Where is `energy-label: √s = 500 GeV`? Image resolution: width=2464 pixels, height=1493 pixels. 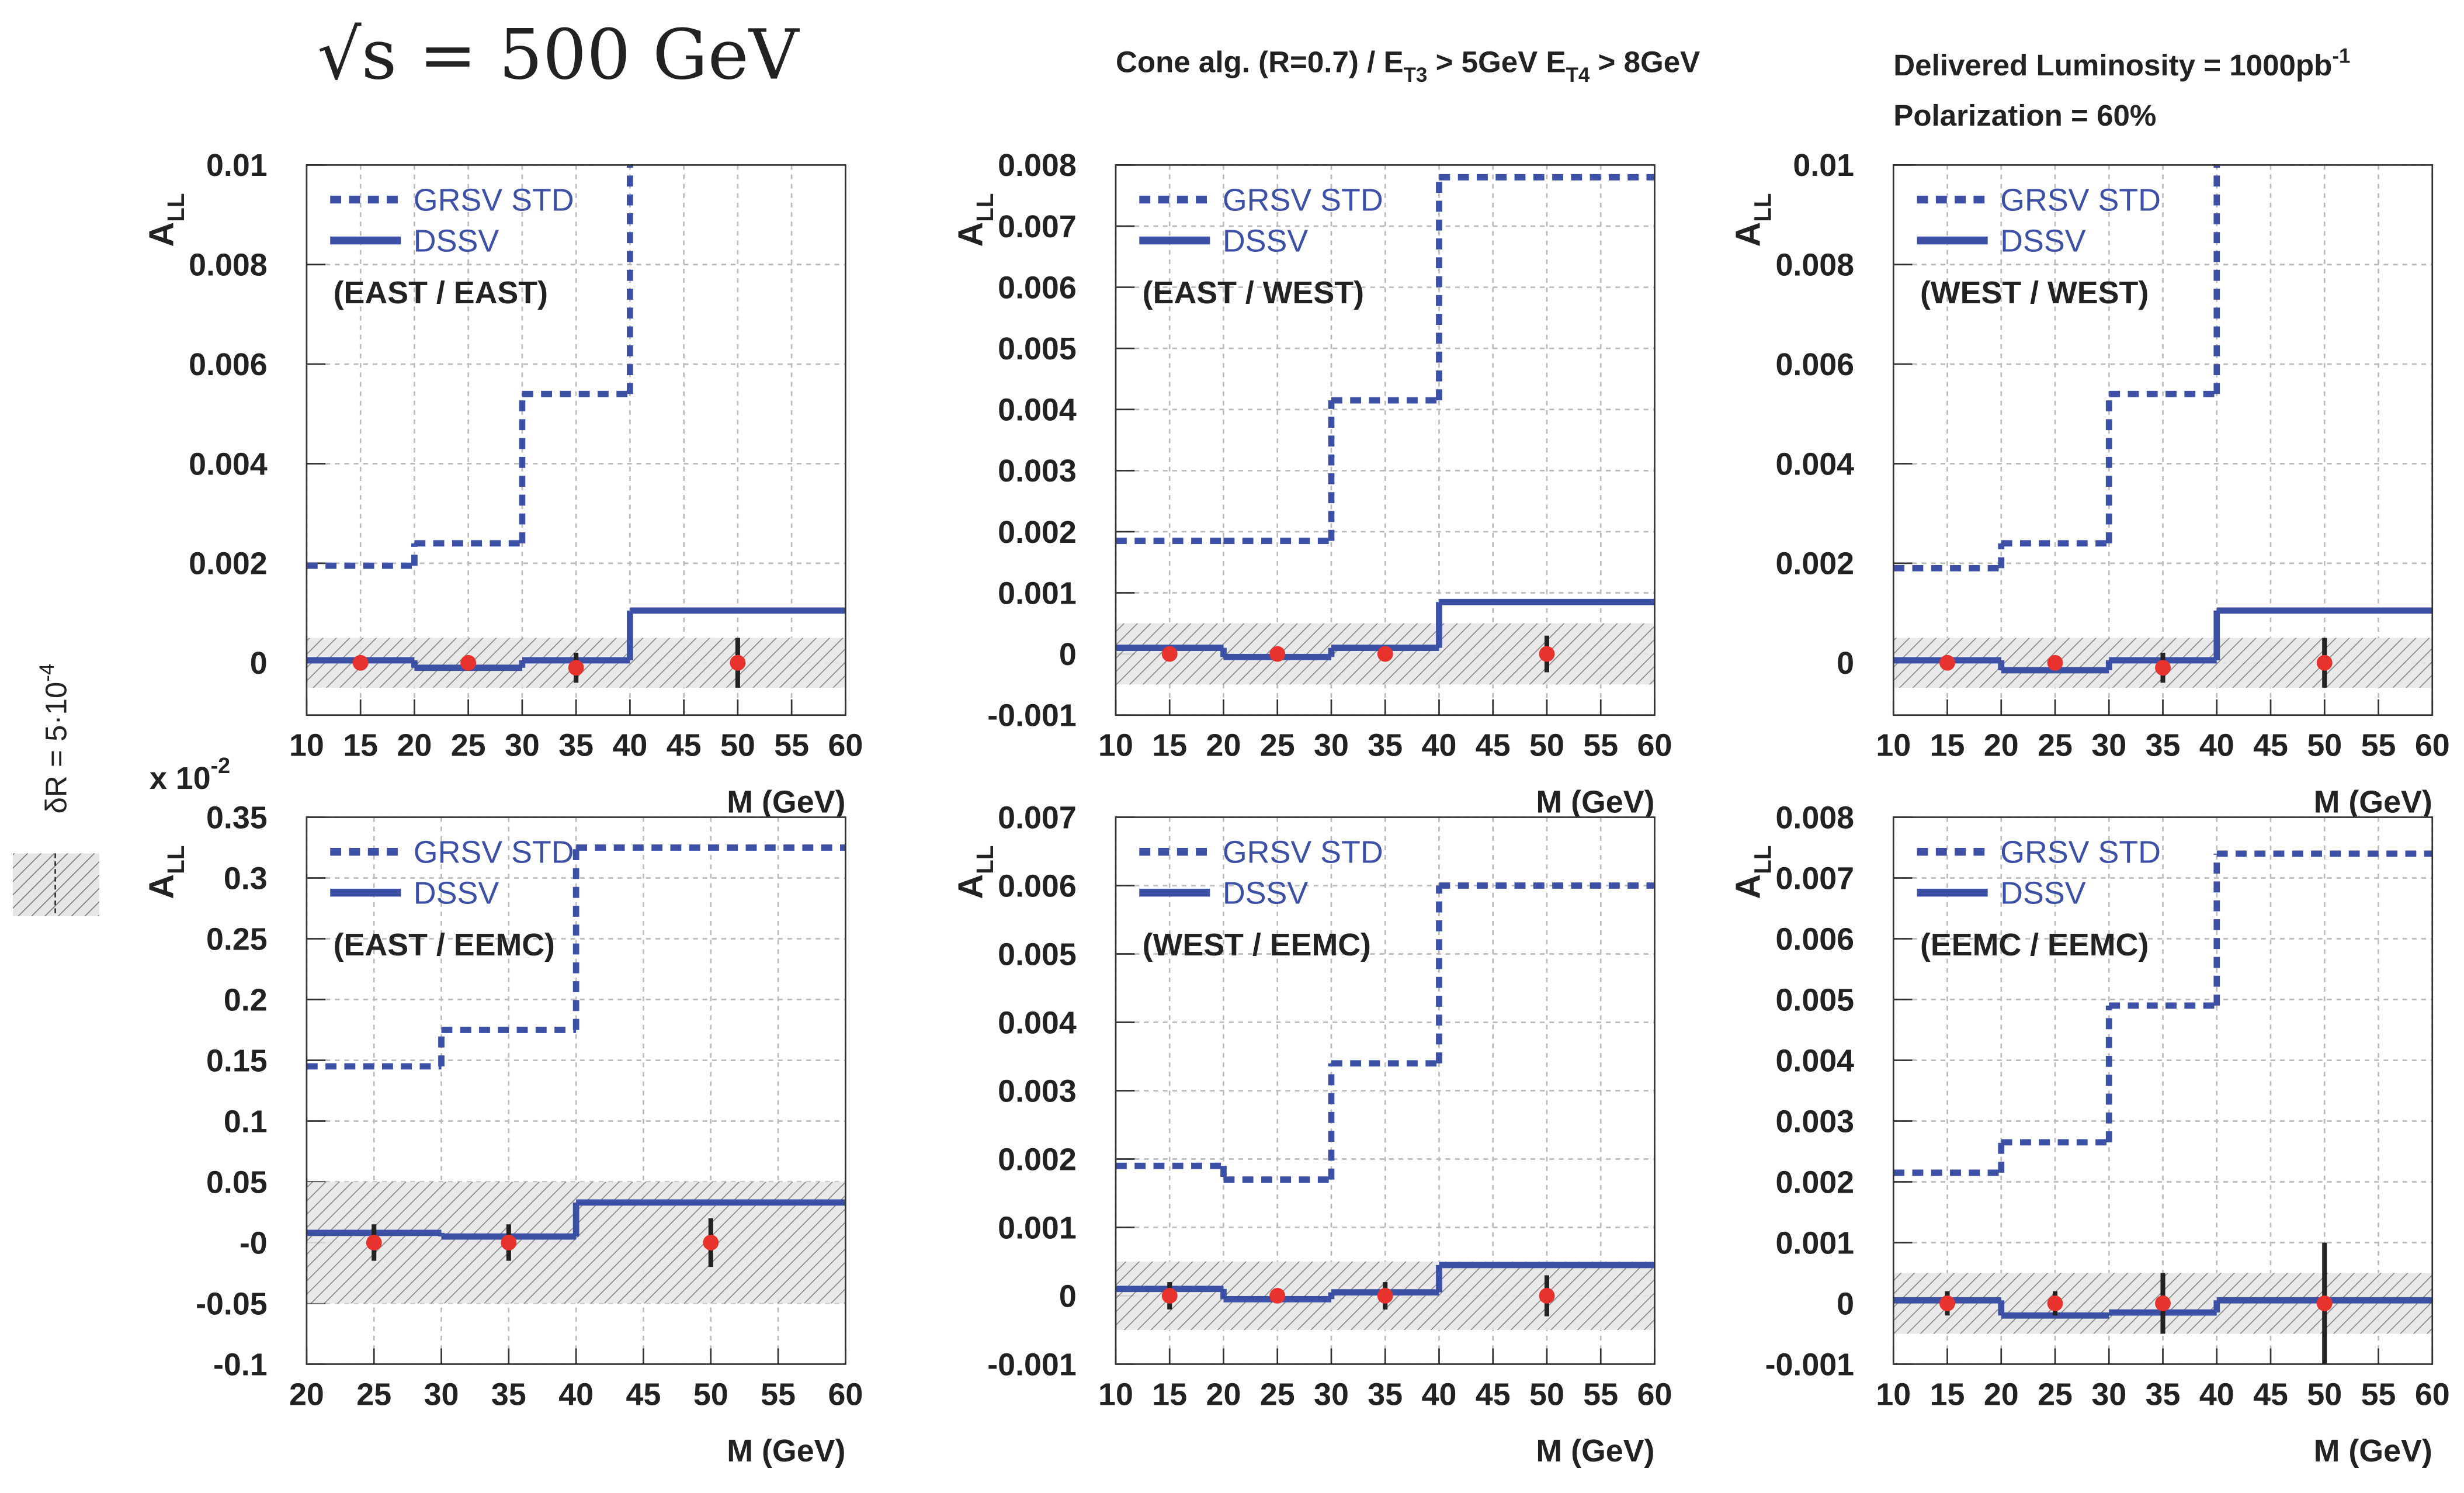
energy-label: √s = 500 GeV is located at coordinates (558, 54).